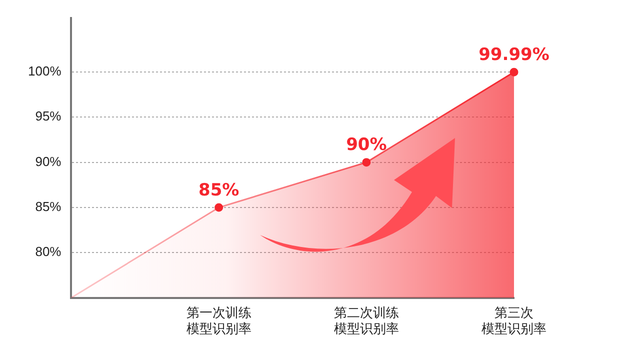  Describe the element at coordinates (48, 252) in the screenshot. I see `y-tick-label: 80%` at that location.